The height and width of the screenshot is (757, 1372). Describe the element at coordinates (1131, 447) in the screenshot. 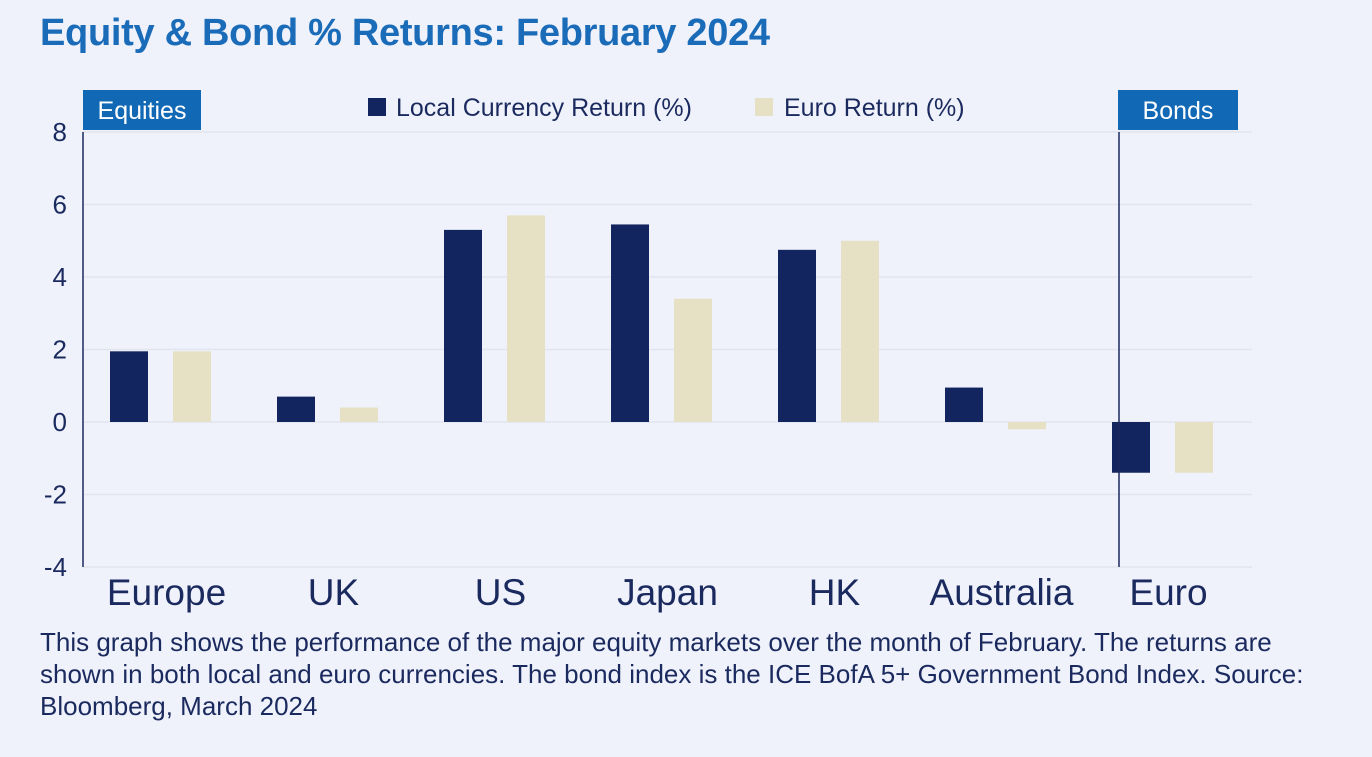

I see `bar-local-euro` at that location.